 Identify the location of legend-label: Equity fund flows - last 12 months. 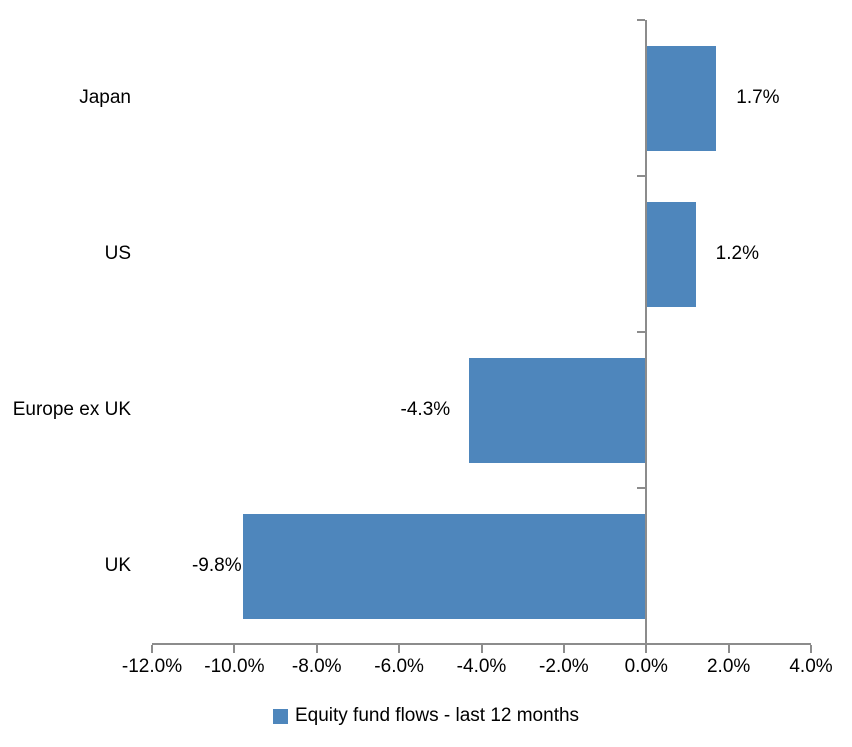
(437, 715).